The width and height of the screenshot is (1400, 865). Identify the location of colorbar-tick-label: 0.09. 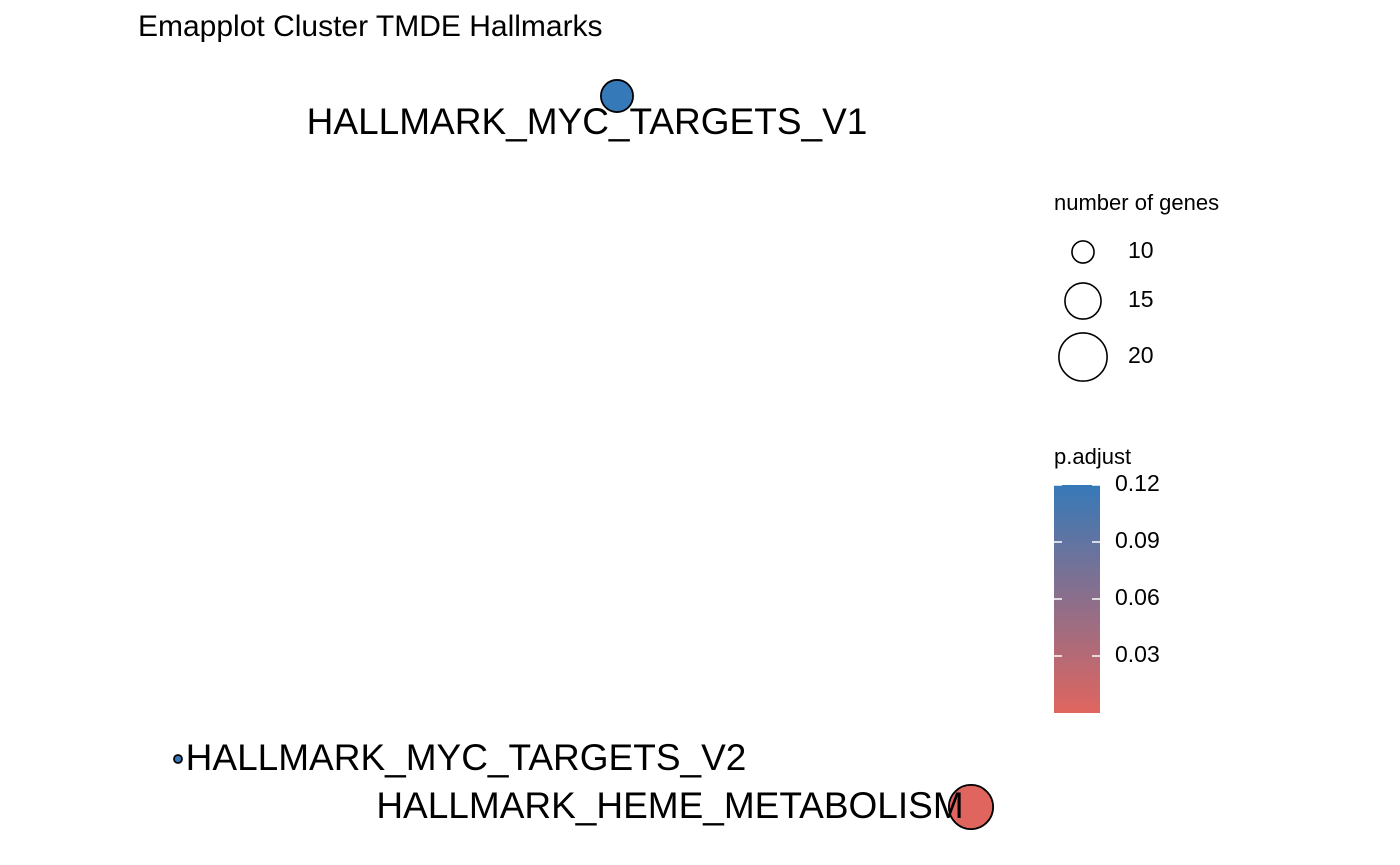
(1137, 540).